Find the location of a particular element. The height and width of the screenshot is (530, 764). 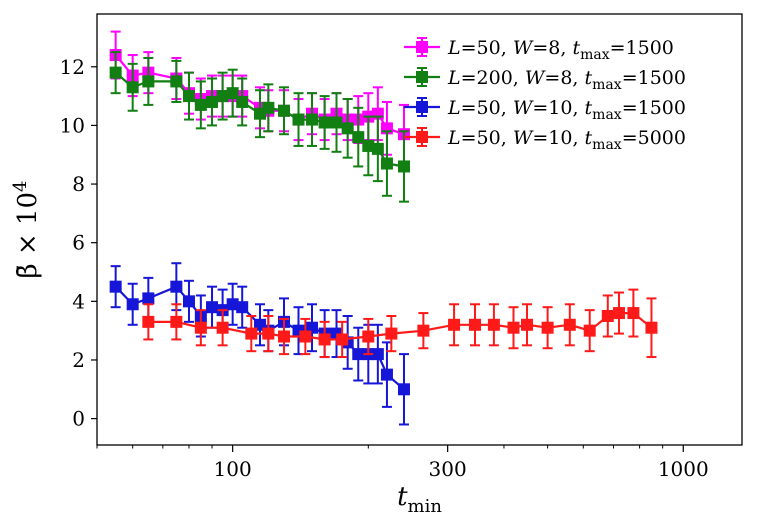

y-tick-label: 2 is located at coordinates (78, 360).